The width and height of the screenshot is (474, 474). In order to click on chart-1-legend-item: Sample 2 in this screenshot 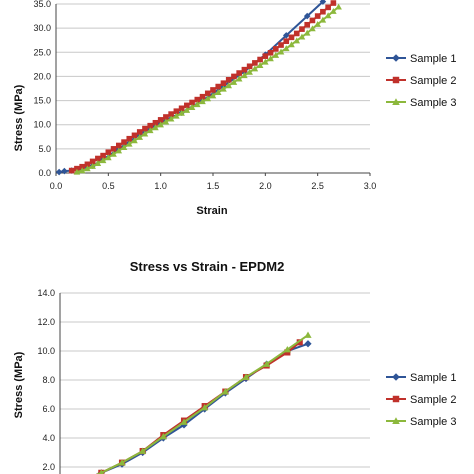, I will do `click(421, 81)`.